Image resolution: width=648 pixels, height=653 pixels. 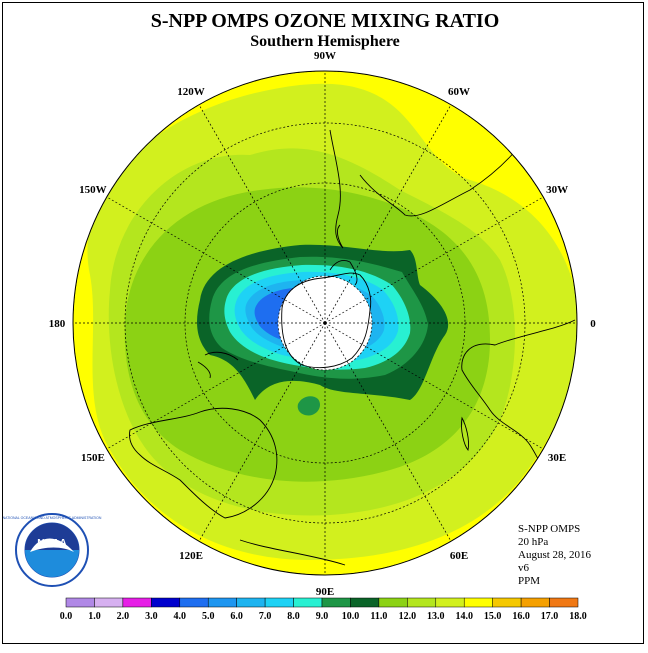 What do you see at coordinates (465, 434) in the screenshot?
I see `coast-madagascar` at bounding box center [465, 434].